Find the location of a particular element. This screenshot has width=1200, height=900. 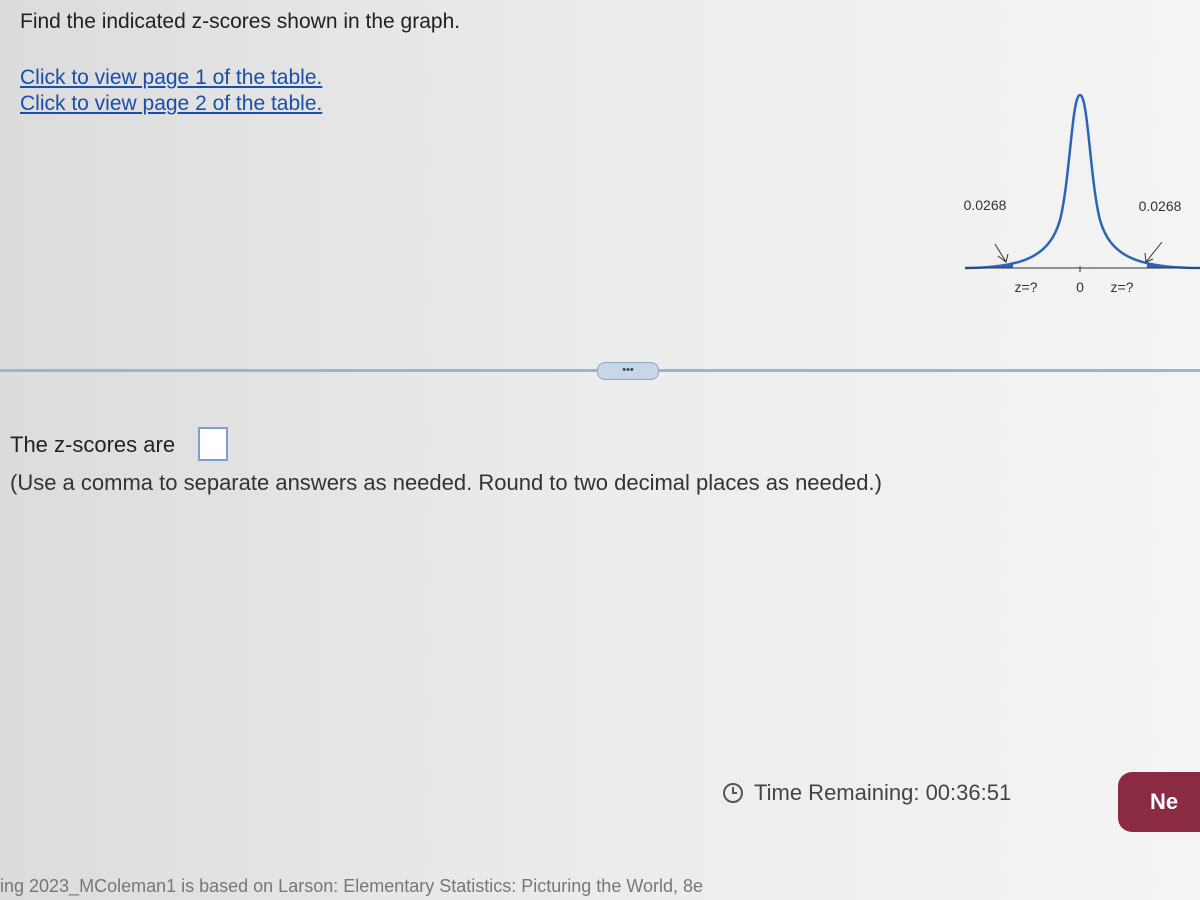

timer: Time Remaining: 00:36:51 is located at coordinates (866, 793).